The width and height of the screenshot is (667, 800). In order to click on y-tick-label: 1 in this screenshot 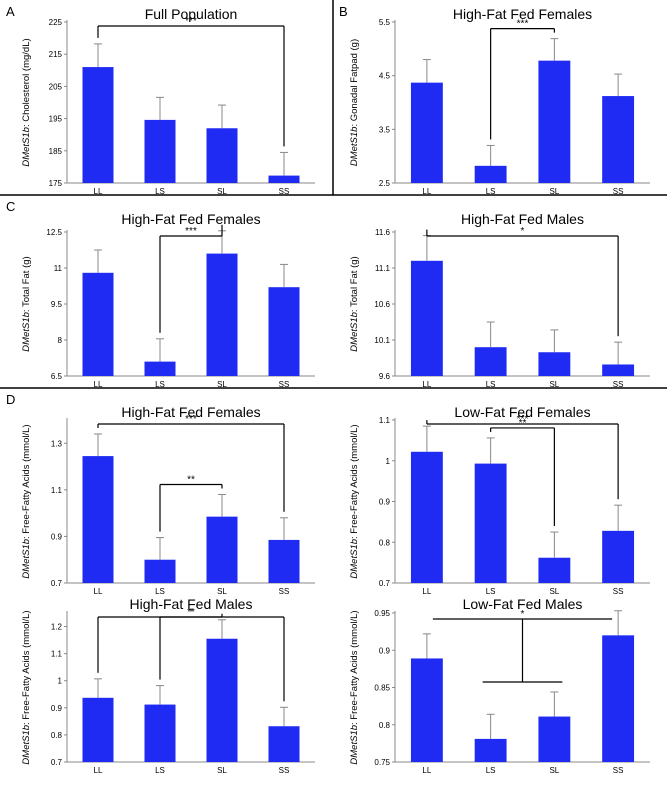, I will do `click(60, 681)`.